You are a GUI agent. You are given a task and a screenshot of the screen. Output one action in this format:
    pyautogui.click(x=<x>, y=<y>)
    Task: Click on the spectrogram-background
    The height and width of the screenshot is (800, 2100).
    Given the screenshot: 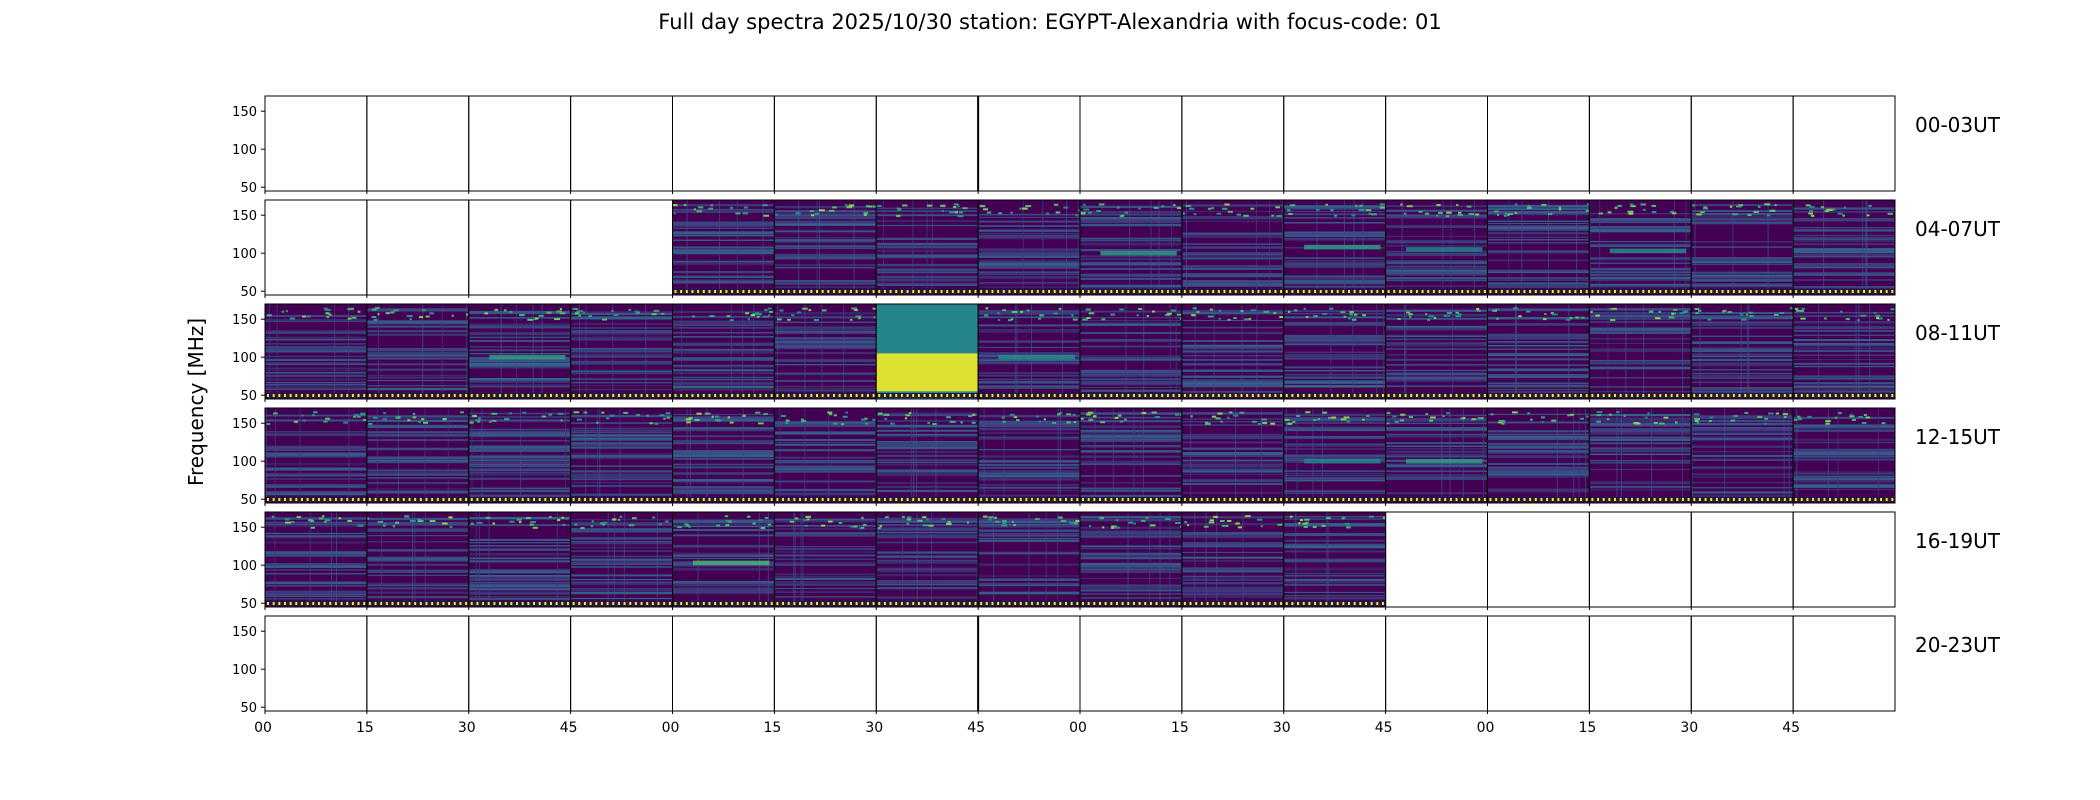 What is the action you would take?
    pyautogui.click(x=417, y=455)
    